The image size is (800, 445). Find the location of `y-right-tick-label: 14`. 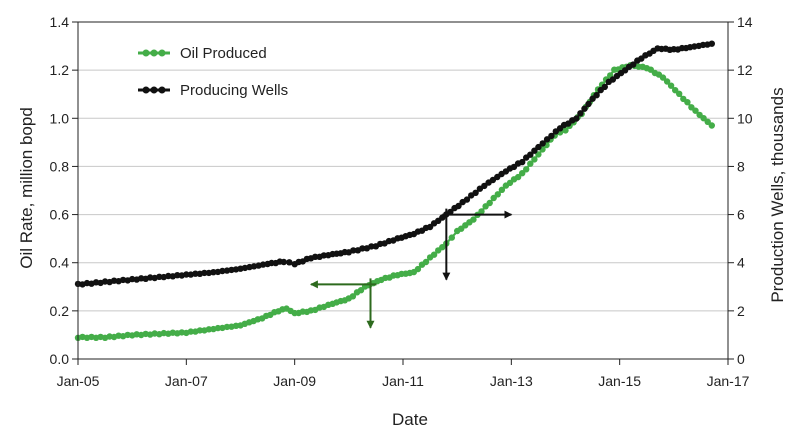

y-right-tick-label: 14 is located at coordinates (745, 22).